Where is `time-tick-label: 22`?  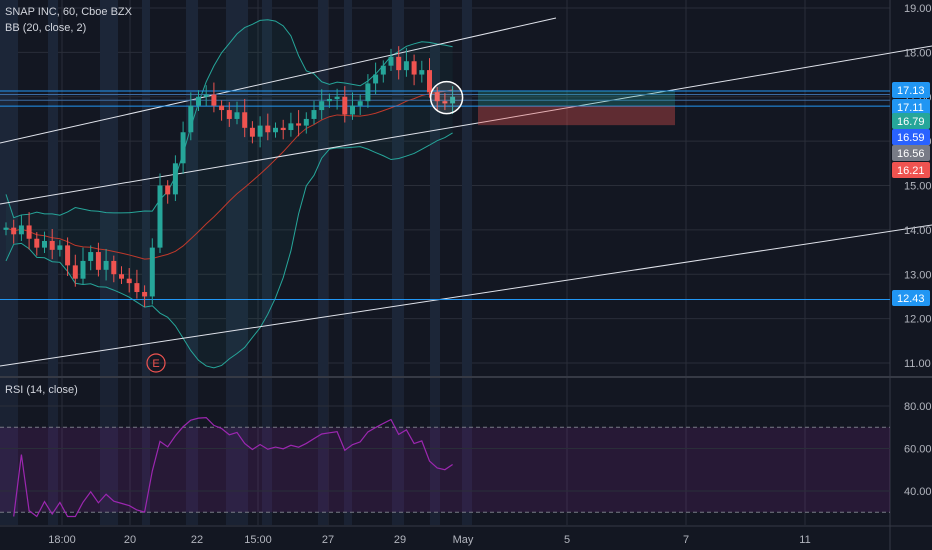
time-tick-label: 22 is located at coordinates (197, 540).